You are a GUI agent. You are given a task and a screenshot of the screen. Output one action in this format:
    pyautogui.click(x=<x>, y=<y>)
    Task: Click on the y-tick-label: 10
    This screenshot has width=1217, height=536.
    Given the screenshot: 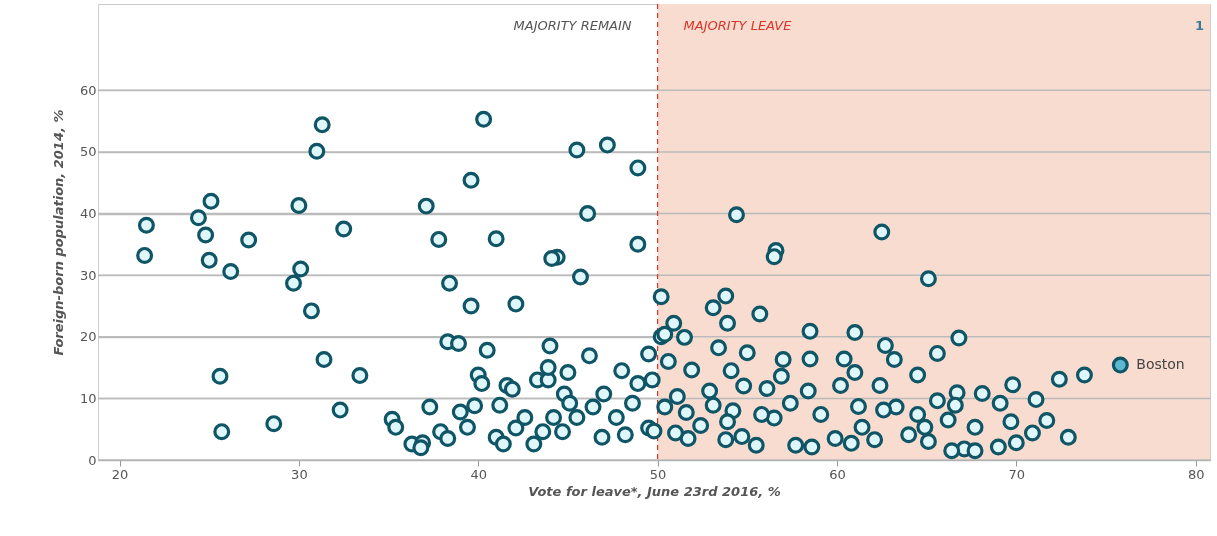 What is the action you would take?
    pyautogui.click(x=88, y=398)
    